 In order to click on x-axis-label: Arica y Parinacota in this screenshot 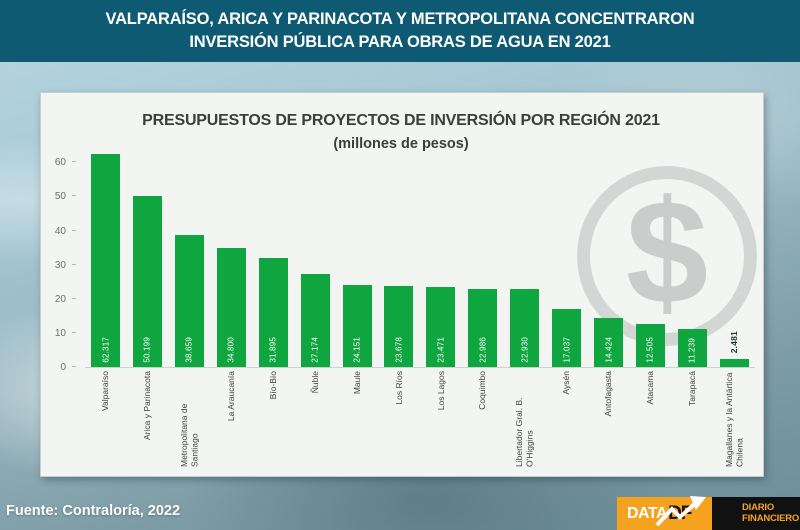, I will do `click(147, 405)`.